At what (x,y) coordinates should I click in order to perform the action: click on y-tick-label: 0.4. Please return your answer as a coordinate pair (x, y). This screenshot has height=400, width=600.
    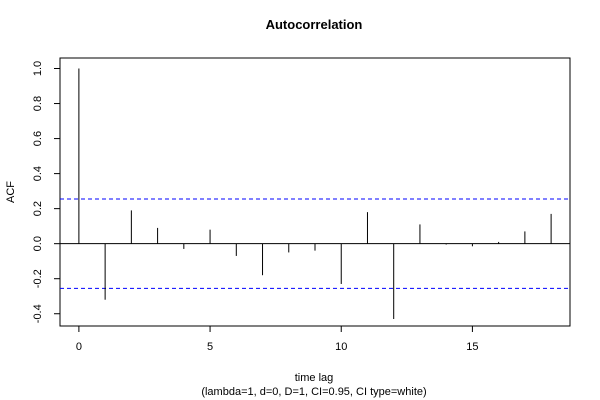
    Looking at the image, I should click on (38, 173).